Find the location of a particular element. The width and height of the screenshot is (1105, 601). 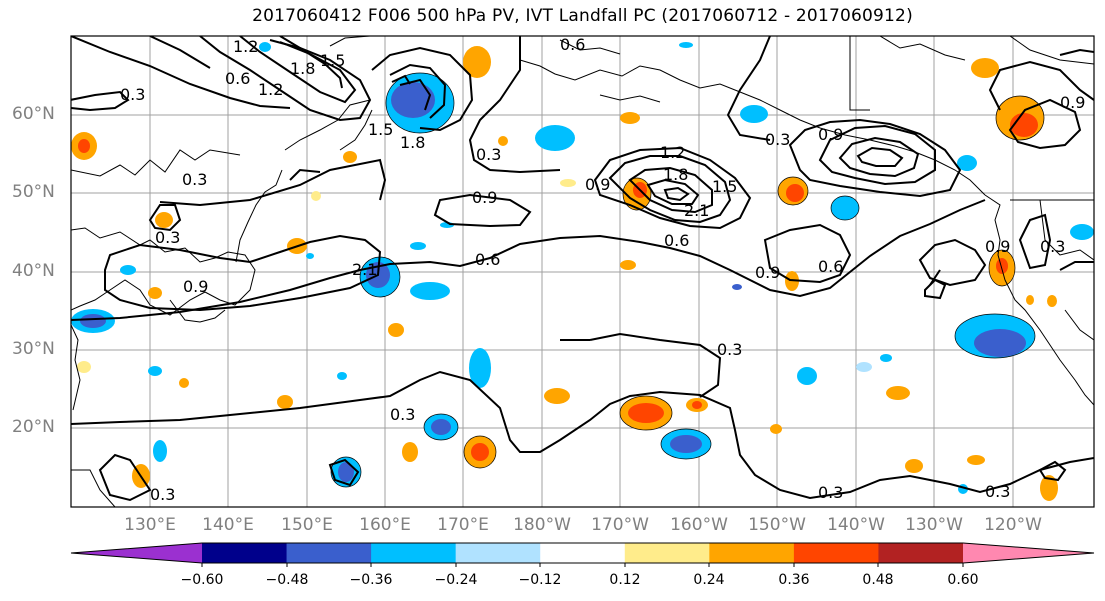

lon-label-160w: 160°W is located at coordinates (699, 525).